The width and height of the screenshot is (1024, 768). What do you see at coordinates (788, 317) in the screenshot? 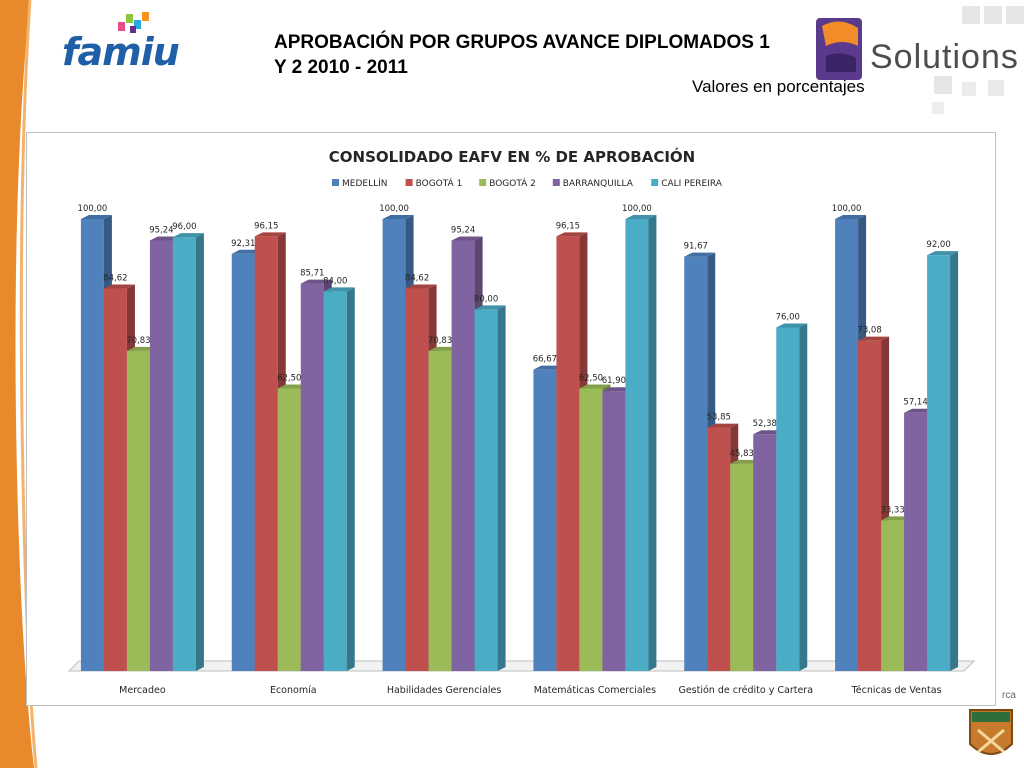
I see `data-label: 76,00` at bounding box center [788, 317].